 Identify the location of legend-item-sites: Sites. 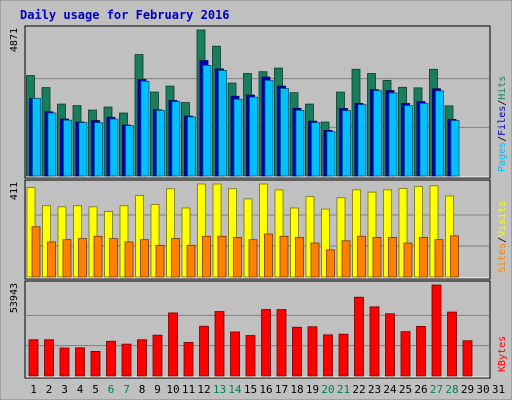
(502, 258).